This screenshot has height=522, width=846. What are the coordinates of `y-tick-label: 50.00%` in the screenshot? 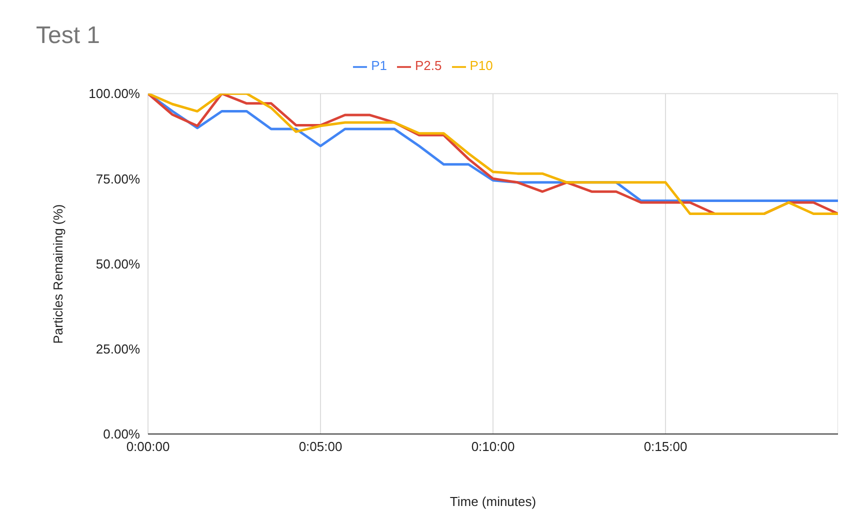 It's located at (118, 264).